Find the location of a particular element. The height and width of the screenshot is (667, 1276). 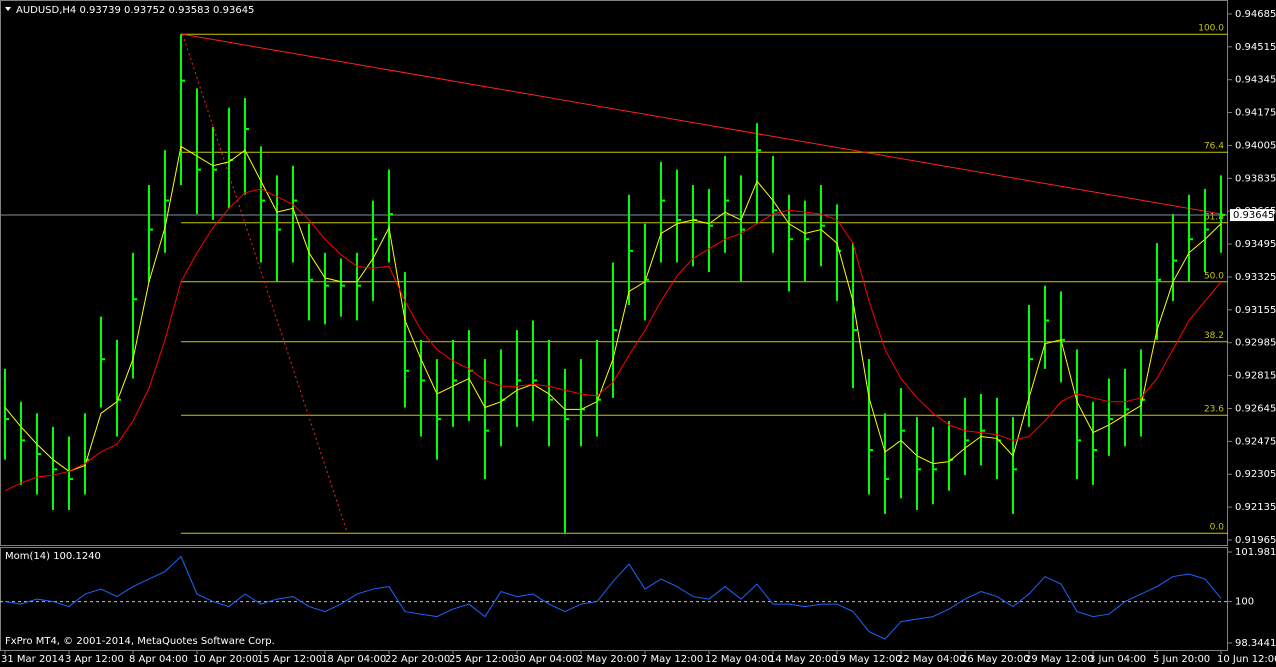

y-tick-label: 0.92815 is located at coordinates (1255, 376).